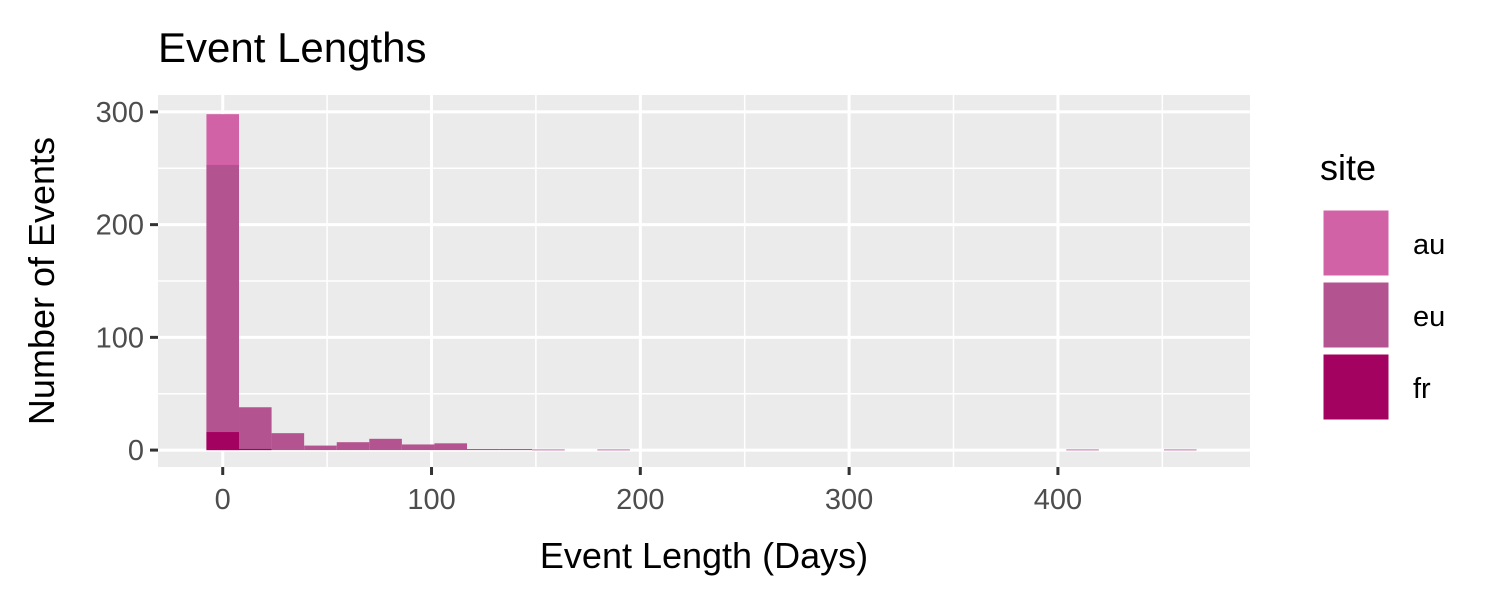 The width and height of the screenshot is (1500, 600). I want to click on y-axis-title: Number of Events, so click(41, 281).